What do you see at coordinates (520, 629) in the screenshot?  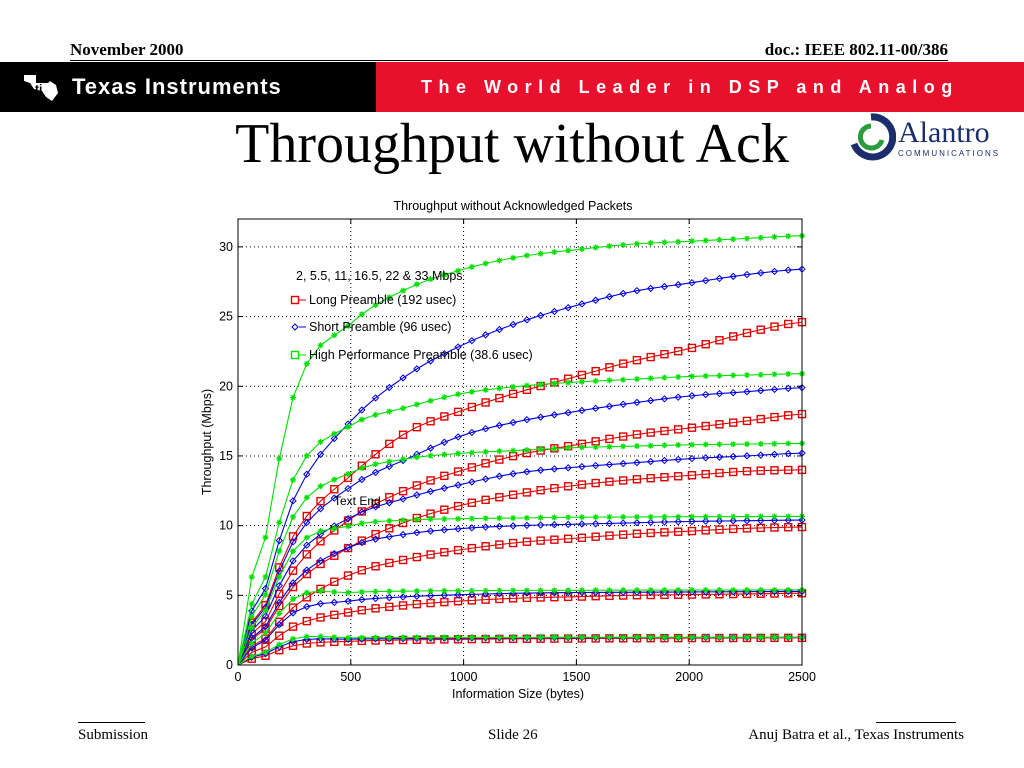 I see `series-line` at bounding box center [520, 629].